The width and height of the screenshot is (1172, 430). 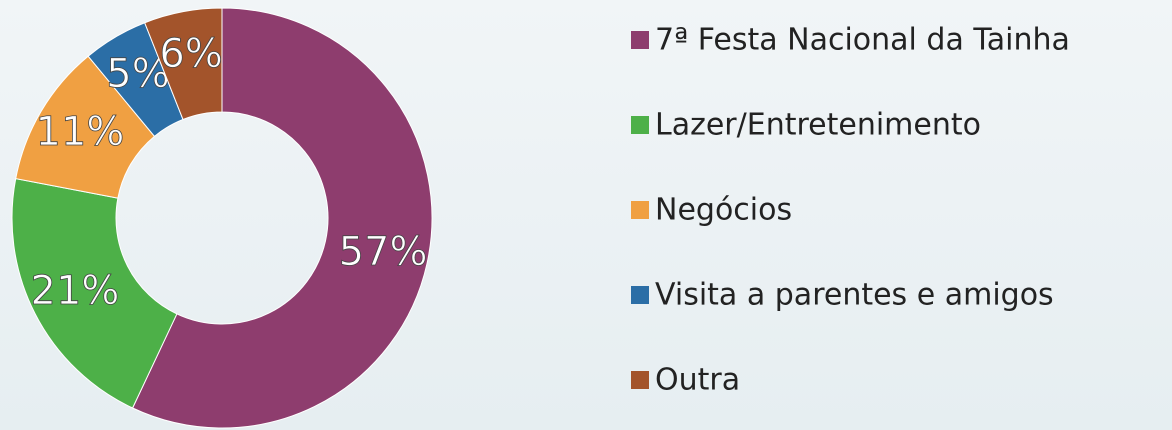 I want to click on data-label: 57%, so click(x=383, y=252).